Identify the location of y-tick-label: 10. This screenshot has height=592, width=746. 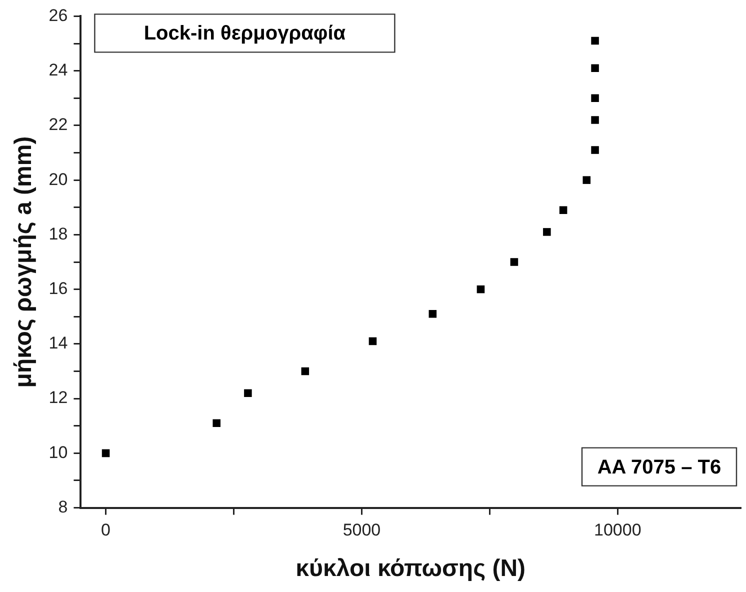
(58, 452).